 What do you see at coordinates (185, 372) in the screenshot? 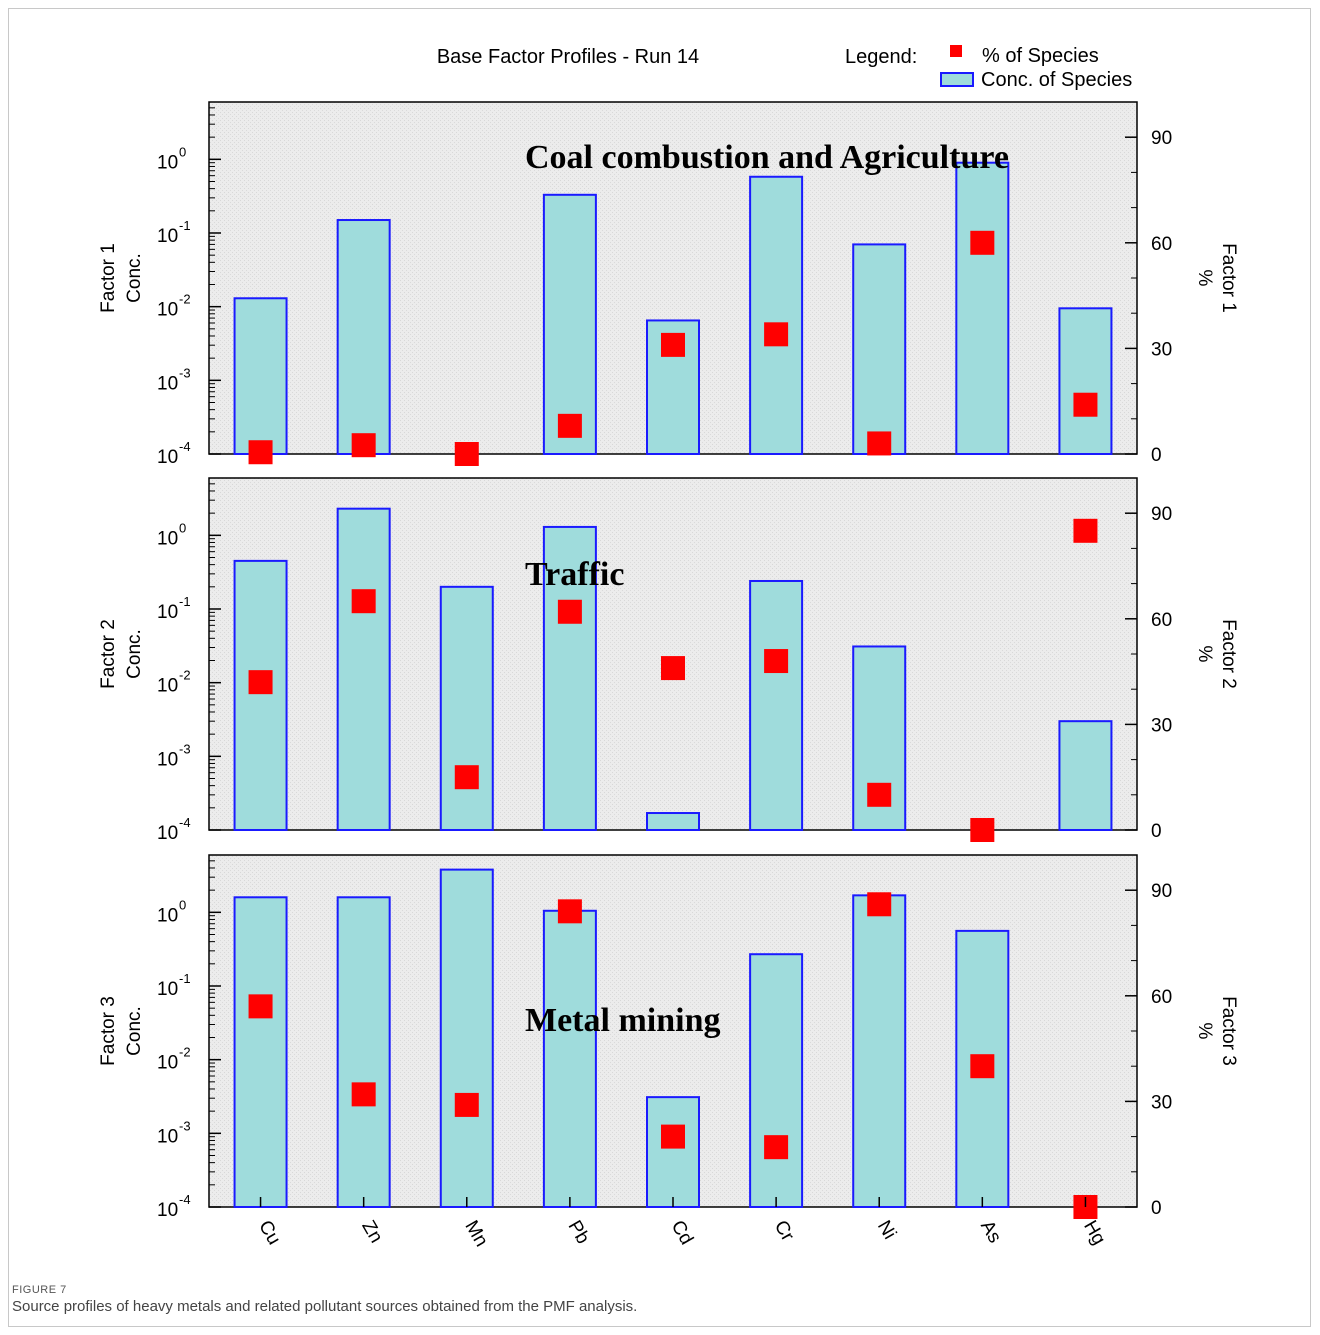
I see `left-tick-exponent: -3` at bounding box center [185, 372].